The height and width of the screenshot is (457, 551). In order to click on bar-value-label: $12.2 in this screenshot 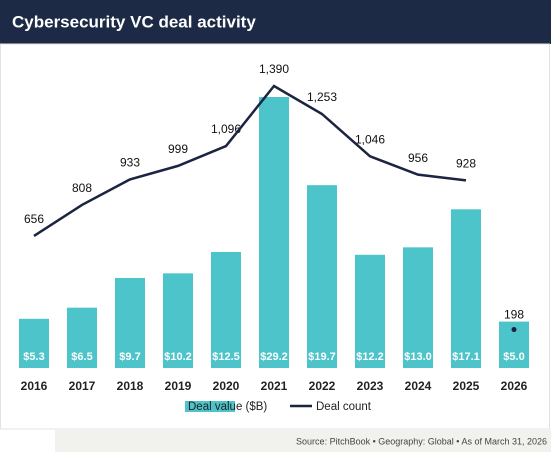, I will do `click(370, 357)`.